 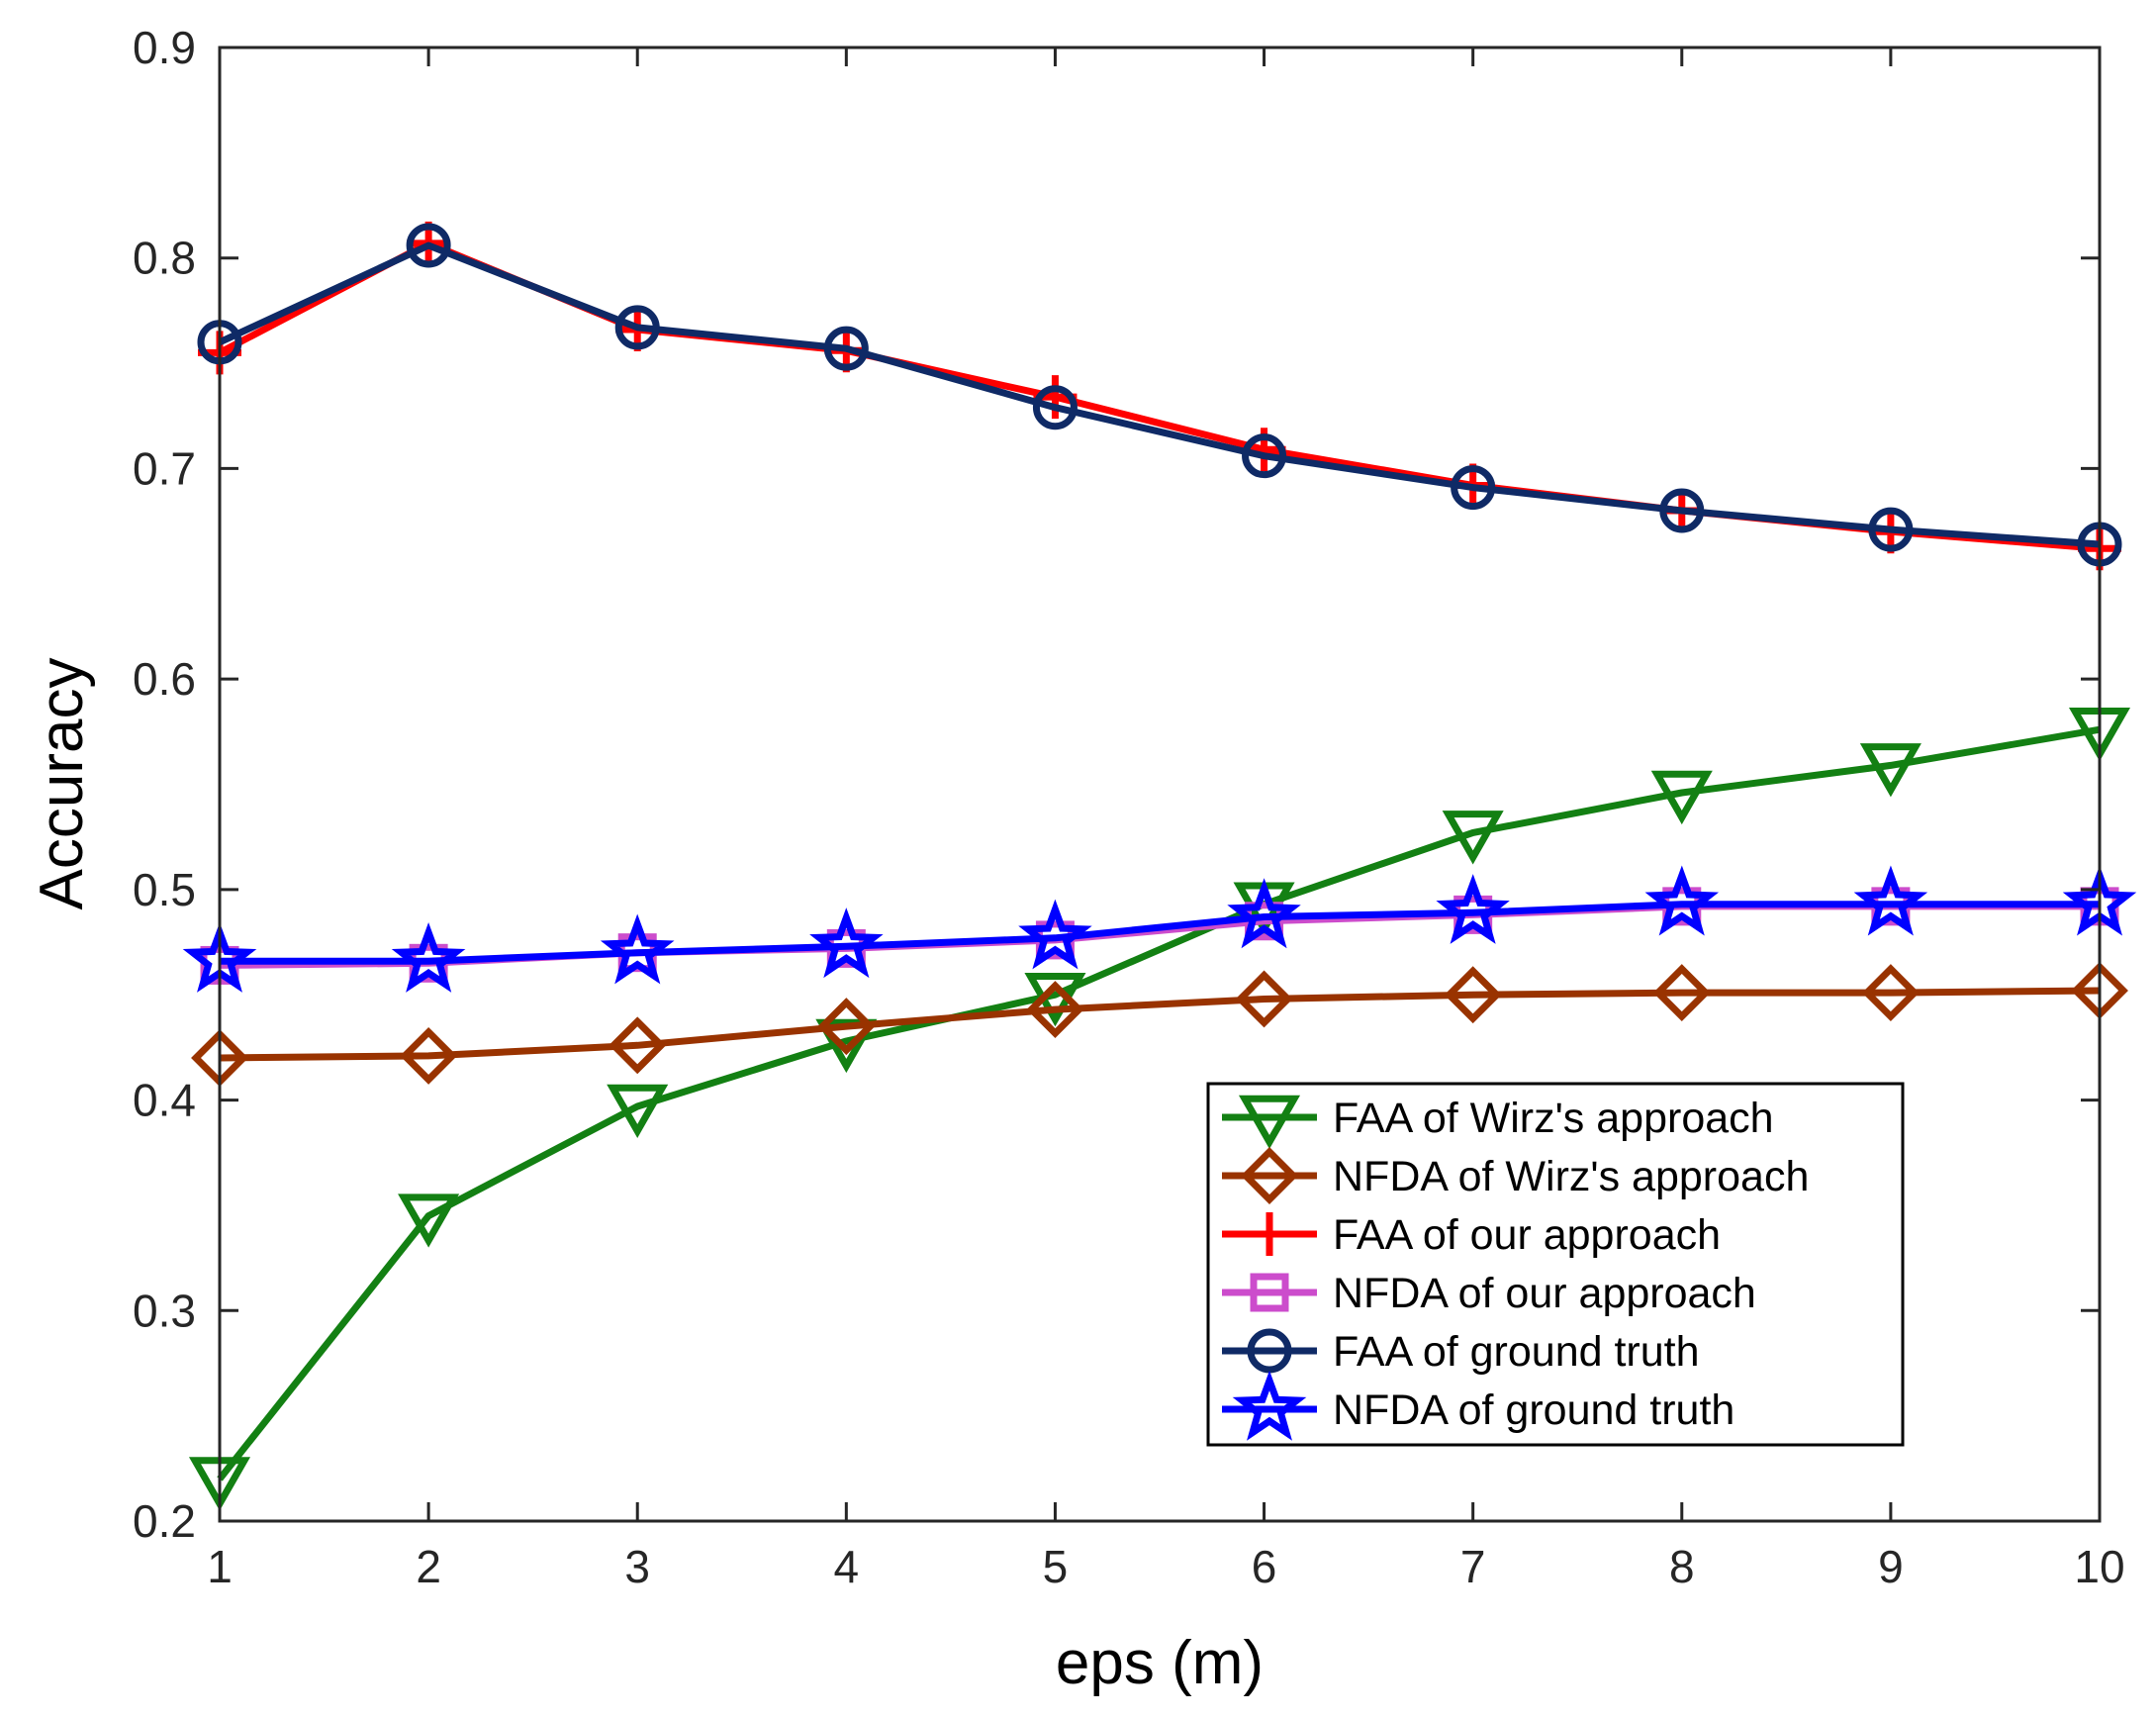 I want to click on legend-entry-6: NFDA of ground truth, so click(x=1478, y=1405).